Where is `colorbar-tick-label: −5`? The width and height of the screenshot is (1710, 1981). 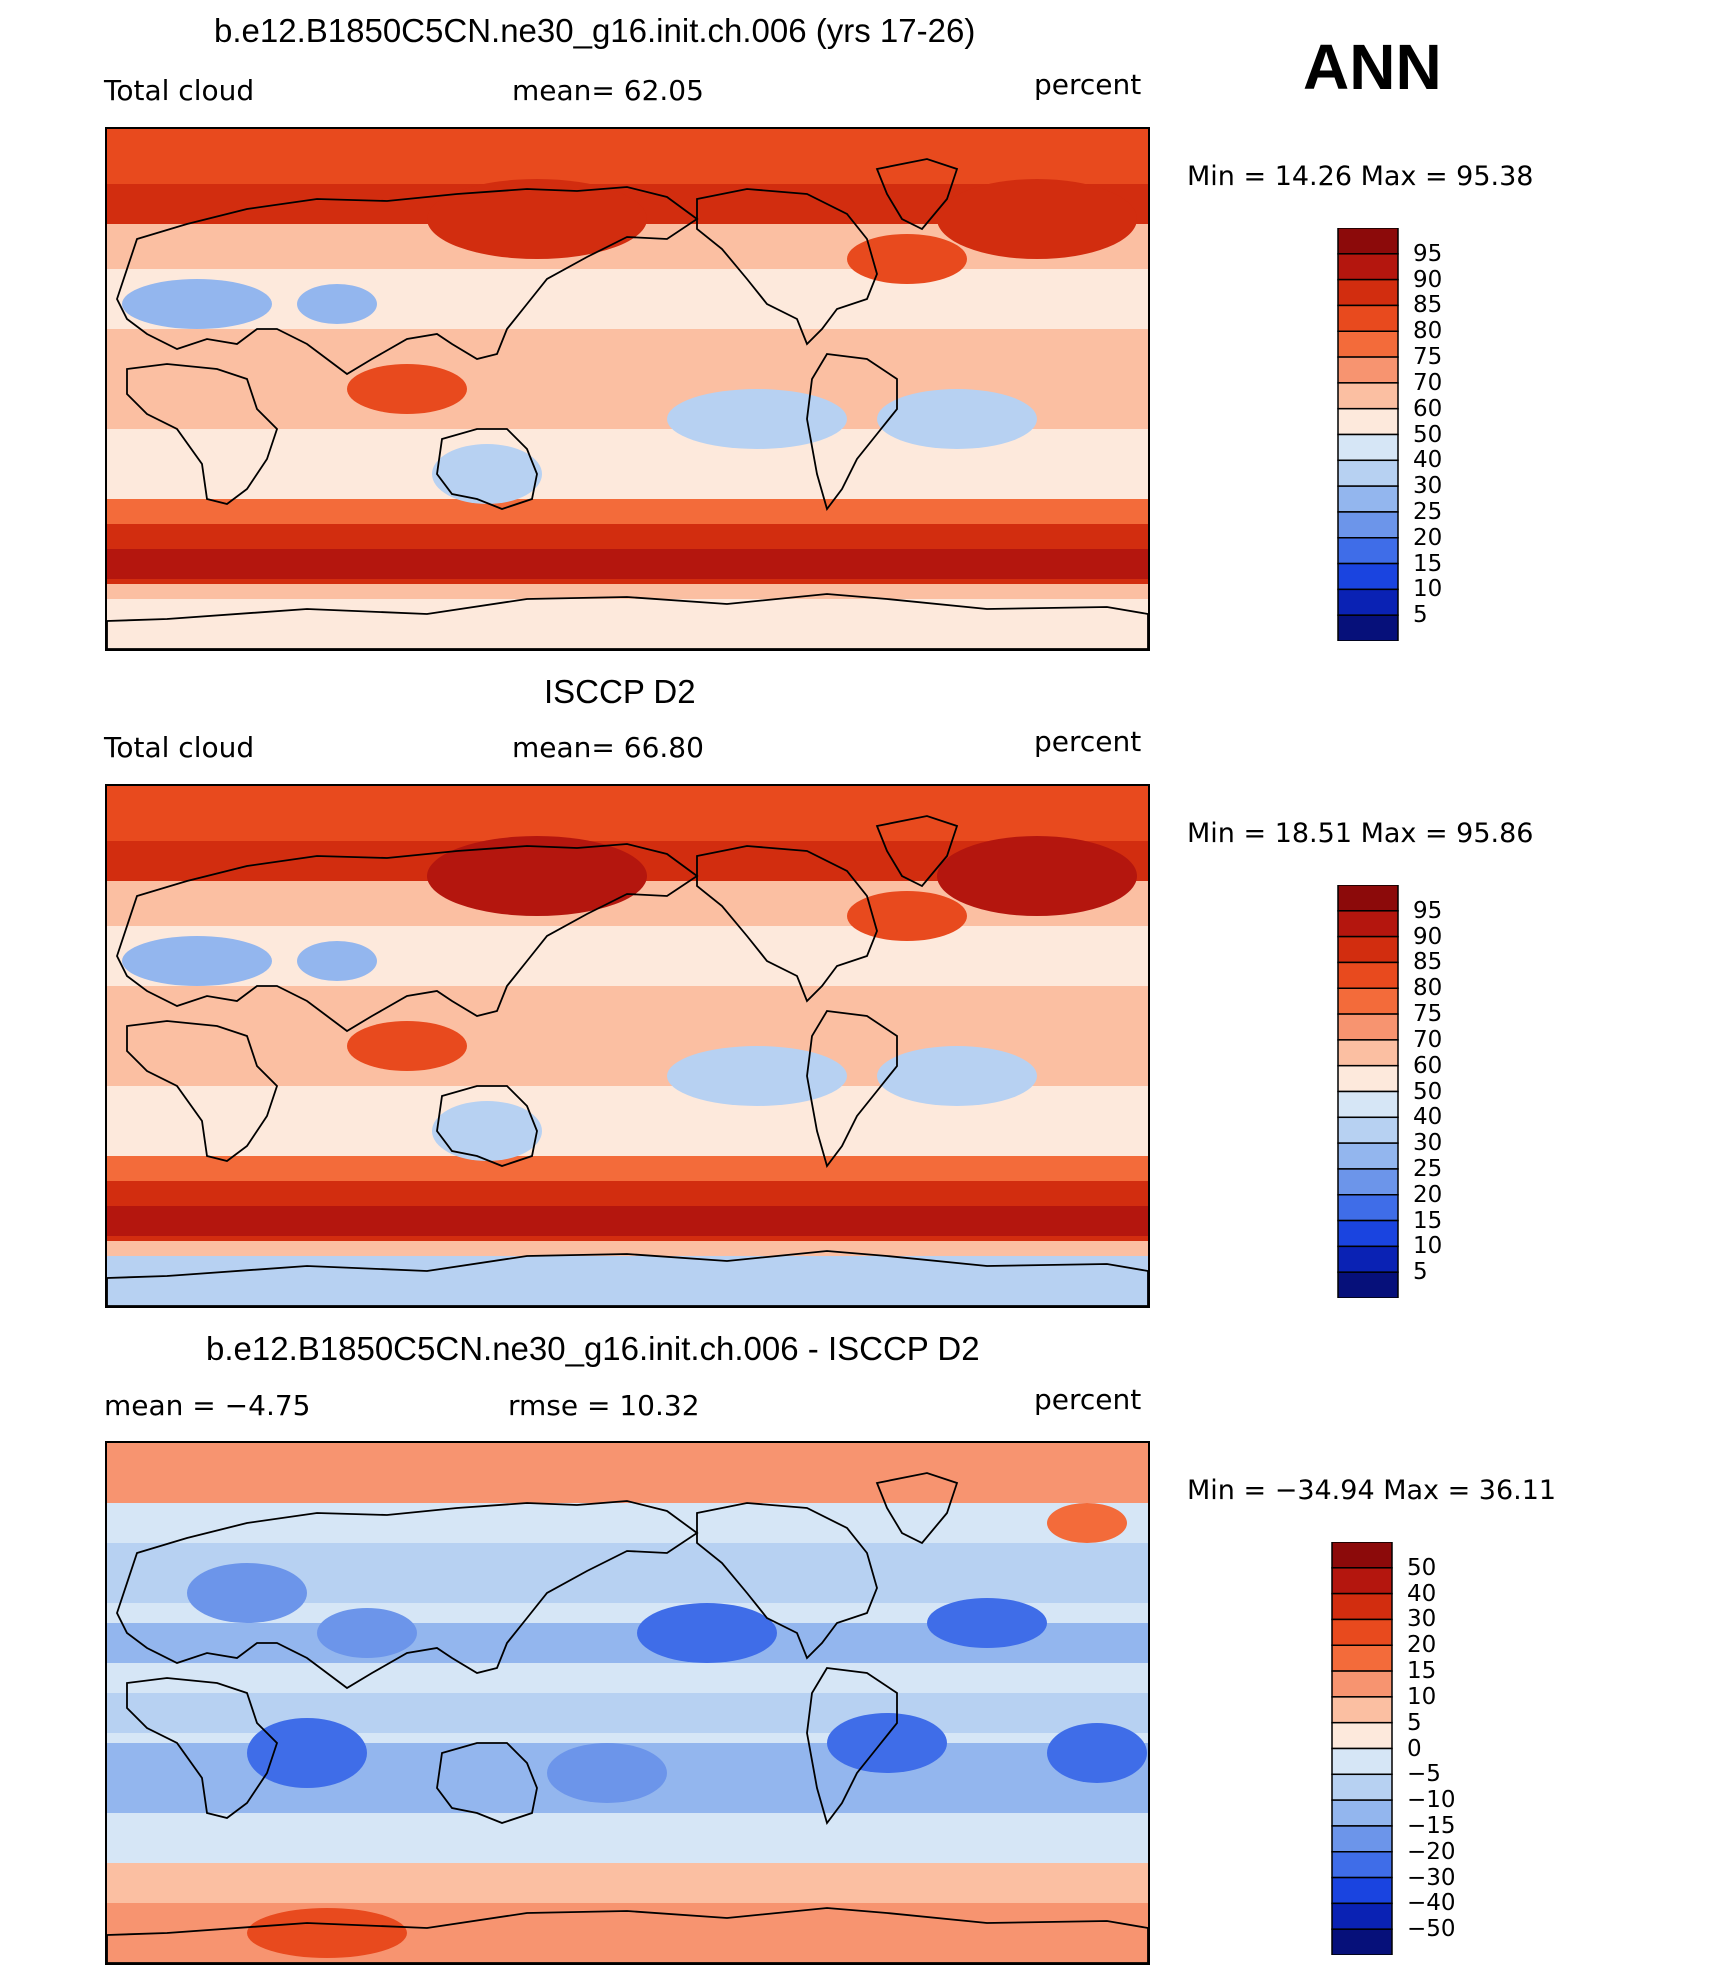
colorbar-tick-label: −5 is located at coordinates (1424, 1774).